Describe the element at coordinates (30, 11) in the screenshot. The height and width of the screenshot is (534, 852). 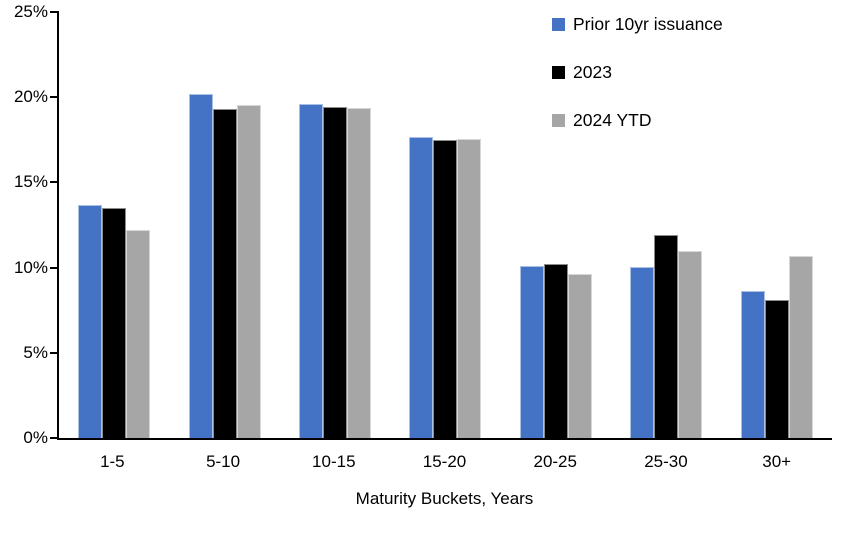
I see `y-tick-label: 25%` at that location.